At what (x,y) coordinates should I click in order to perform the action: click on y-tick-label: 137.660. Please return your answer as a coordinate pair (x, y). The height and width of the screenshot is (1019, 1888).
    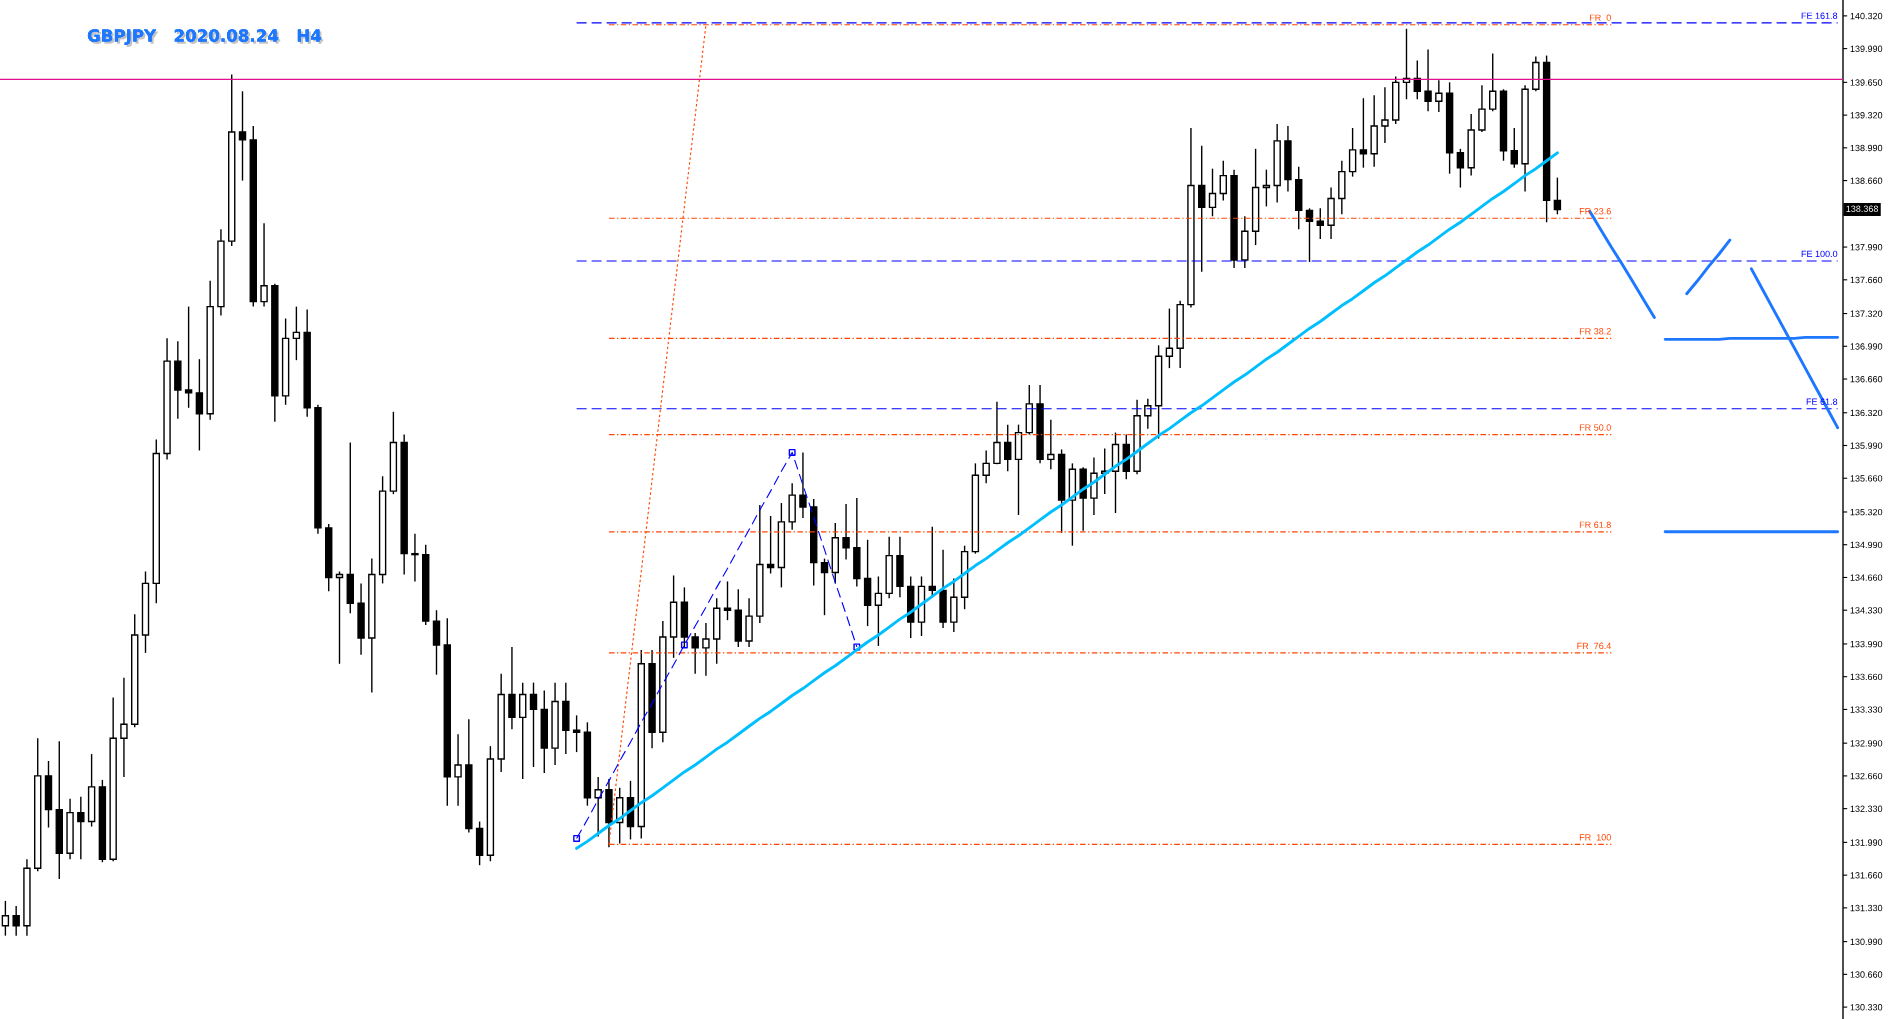
    Looking at the image, I should click on (1866, 280).